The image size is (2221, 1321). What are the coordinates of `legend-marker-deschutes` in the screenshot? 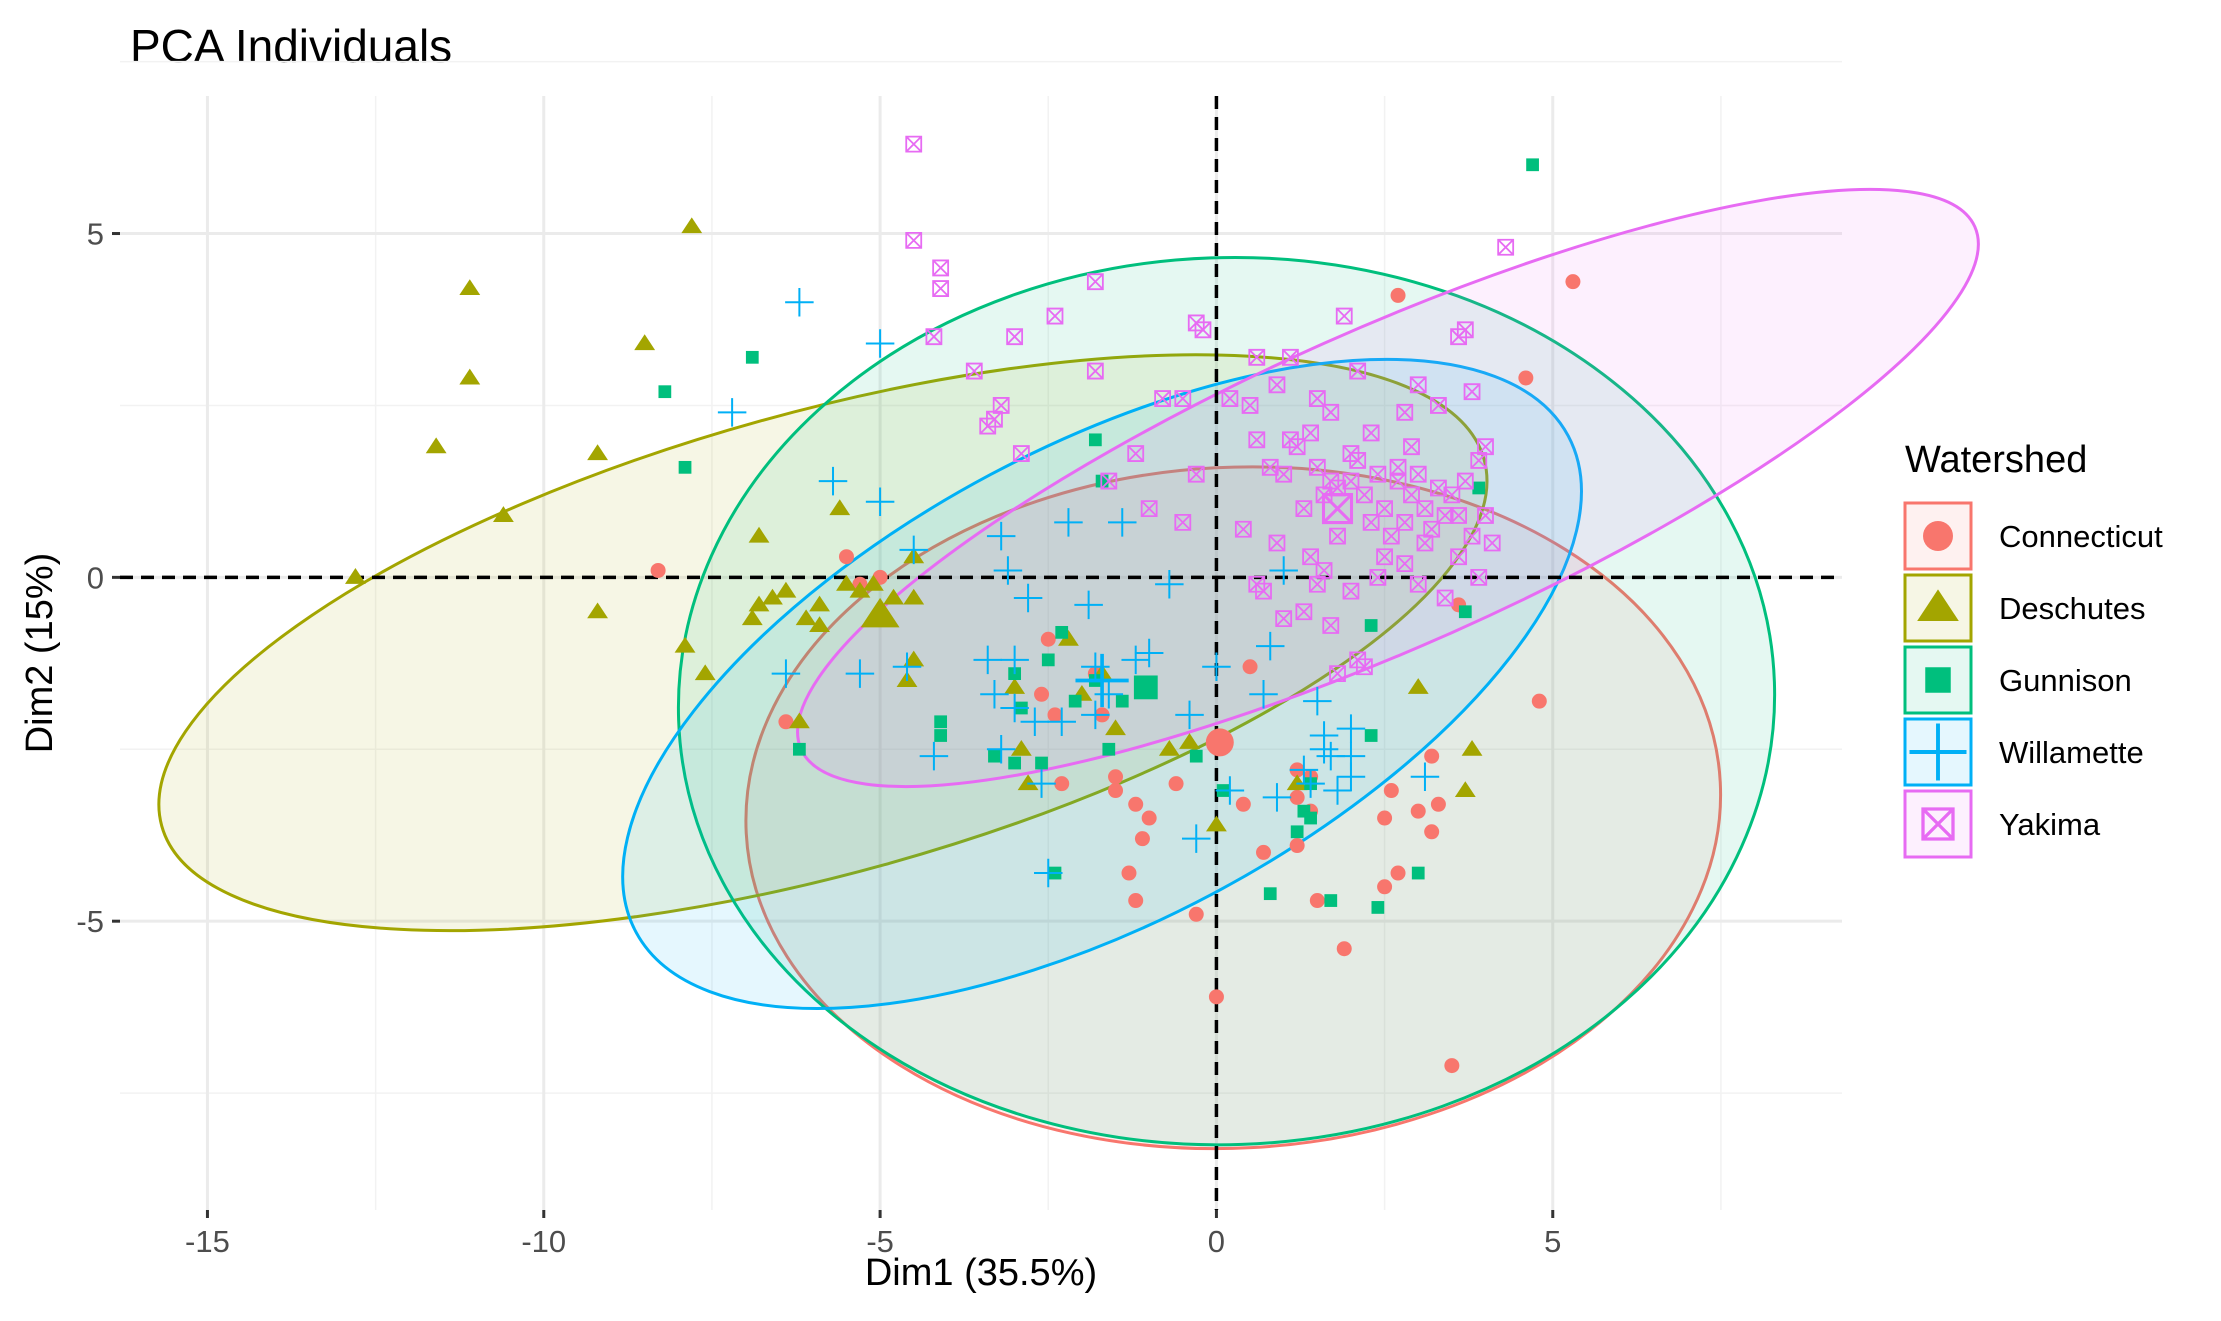 It's located at (1938, 605).